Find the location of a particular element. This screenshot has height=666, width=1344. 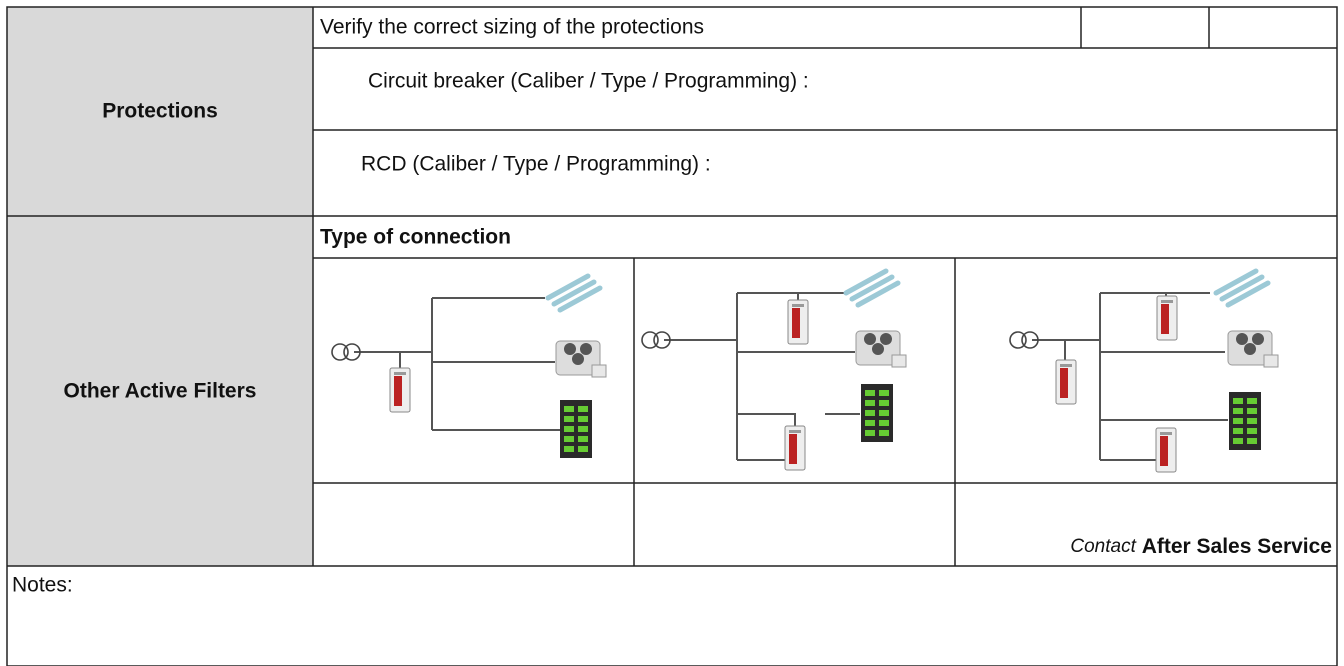

row-label: Other Active Filters is located at coordinates (160, 391).